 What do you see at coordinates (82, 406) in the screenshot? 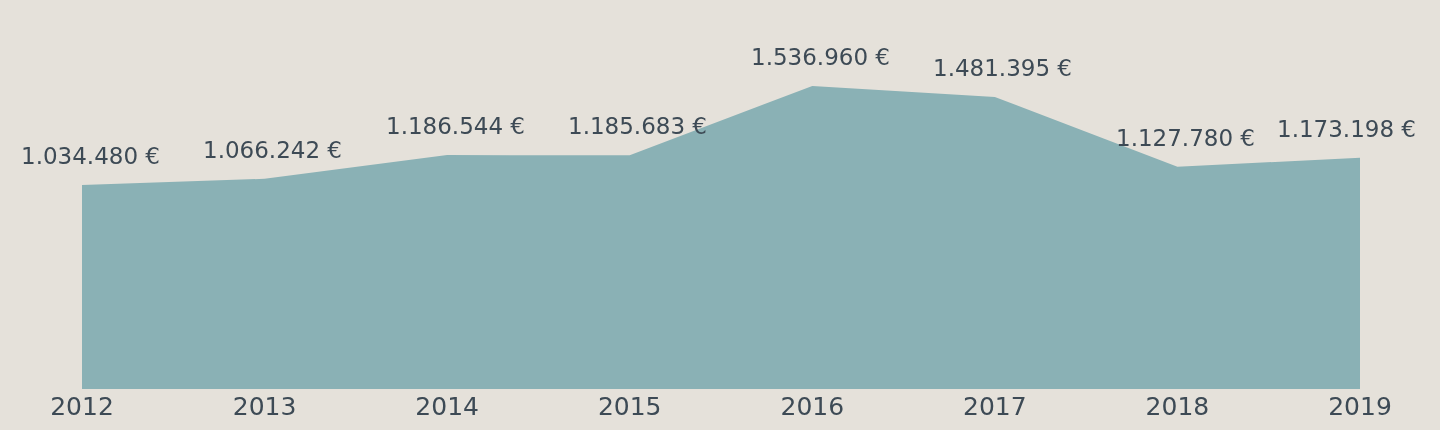
I see `x-tick-label: 2012` at bounding box center [82, 406].